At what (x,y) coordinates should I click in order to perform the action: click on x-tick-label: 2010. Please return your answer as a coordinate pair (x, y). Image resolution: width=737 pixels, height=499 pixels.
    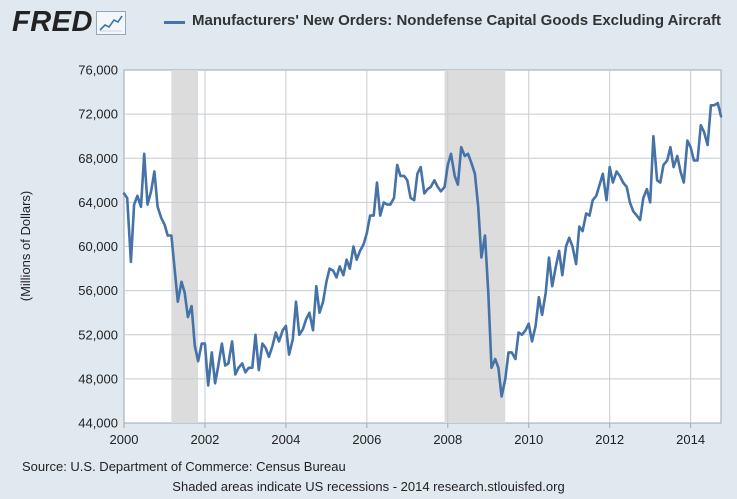
    Looking at the image, I should click on (528, 439).